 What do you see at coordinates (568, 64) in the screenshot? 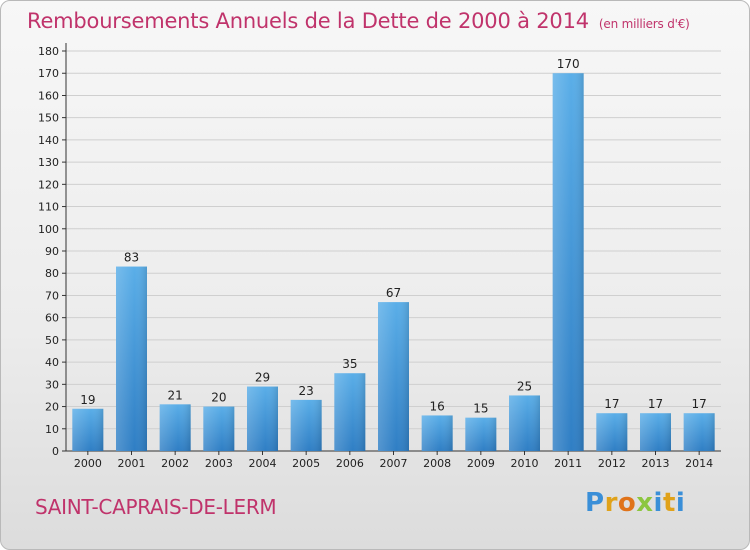
I see `value-label: 170` at bounding box center [568, 64].